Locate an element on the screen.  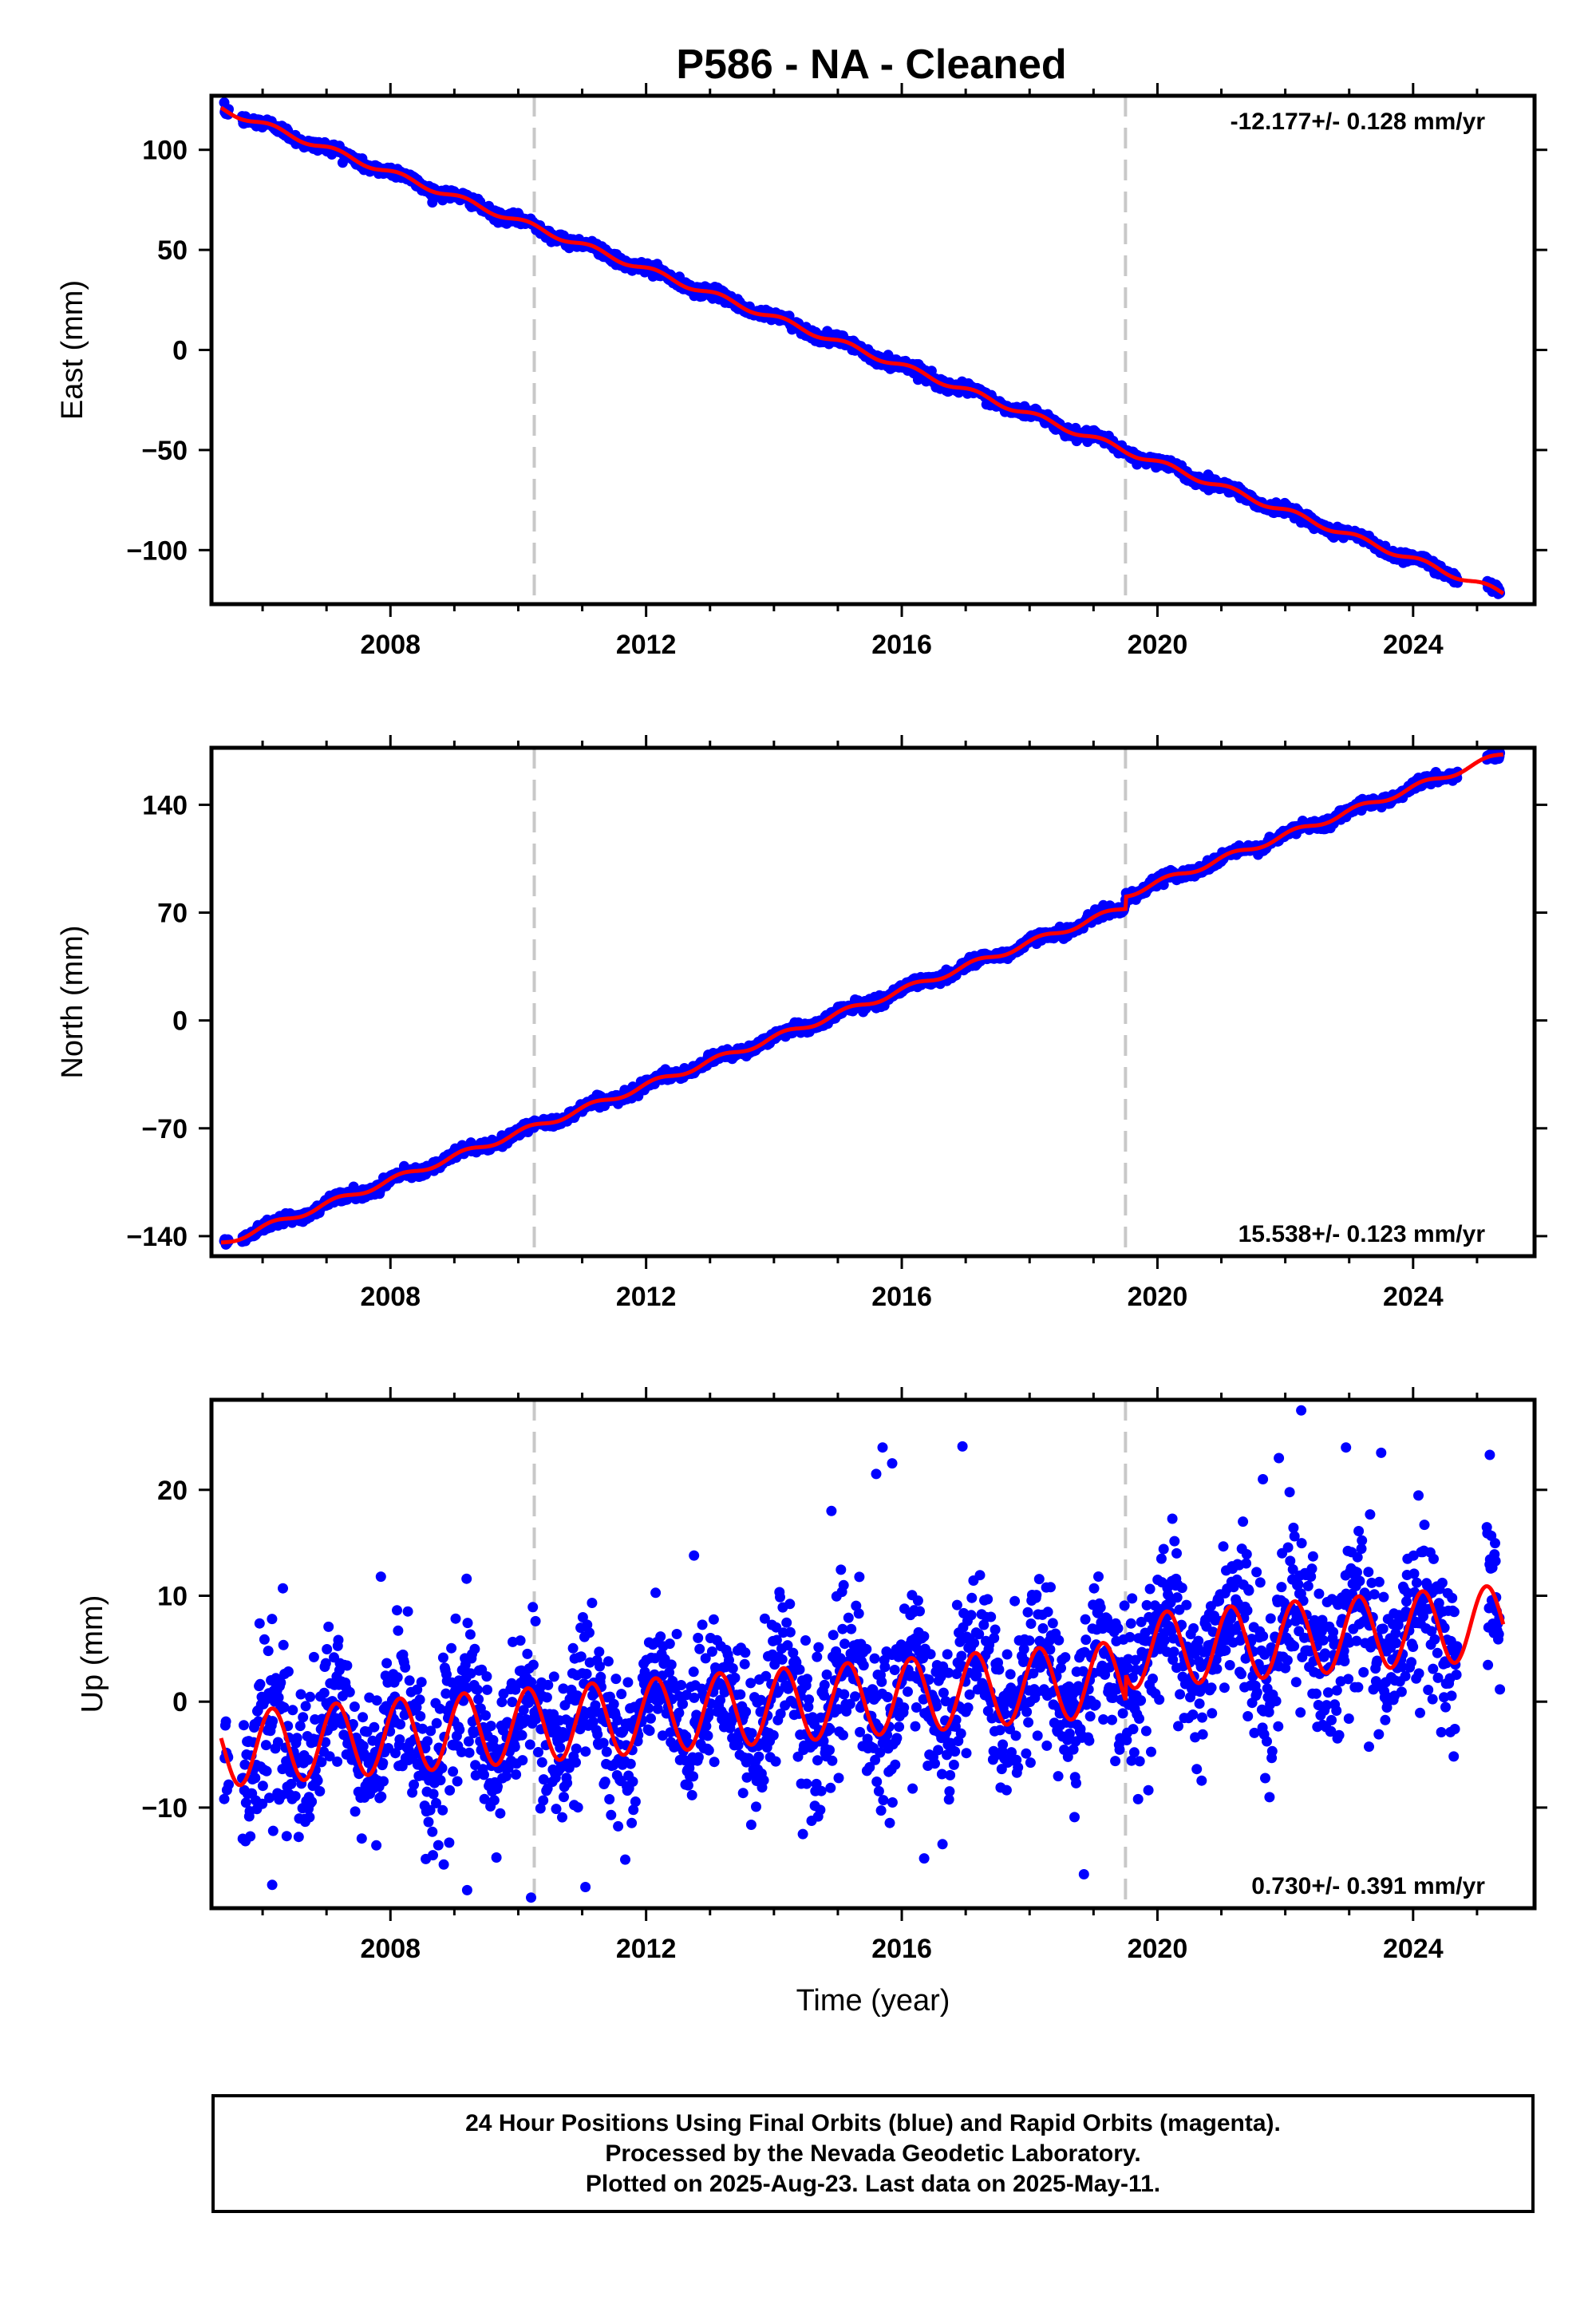
y-tick-label: 140 is located at coordinates (165, 805).